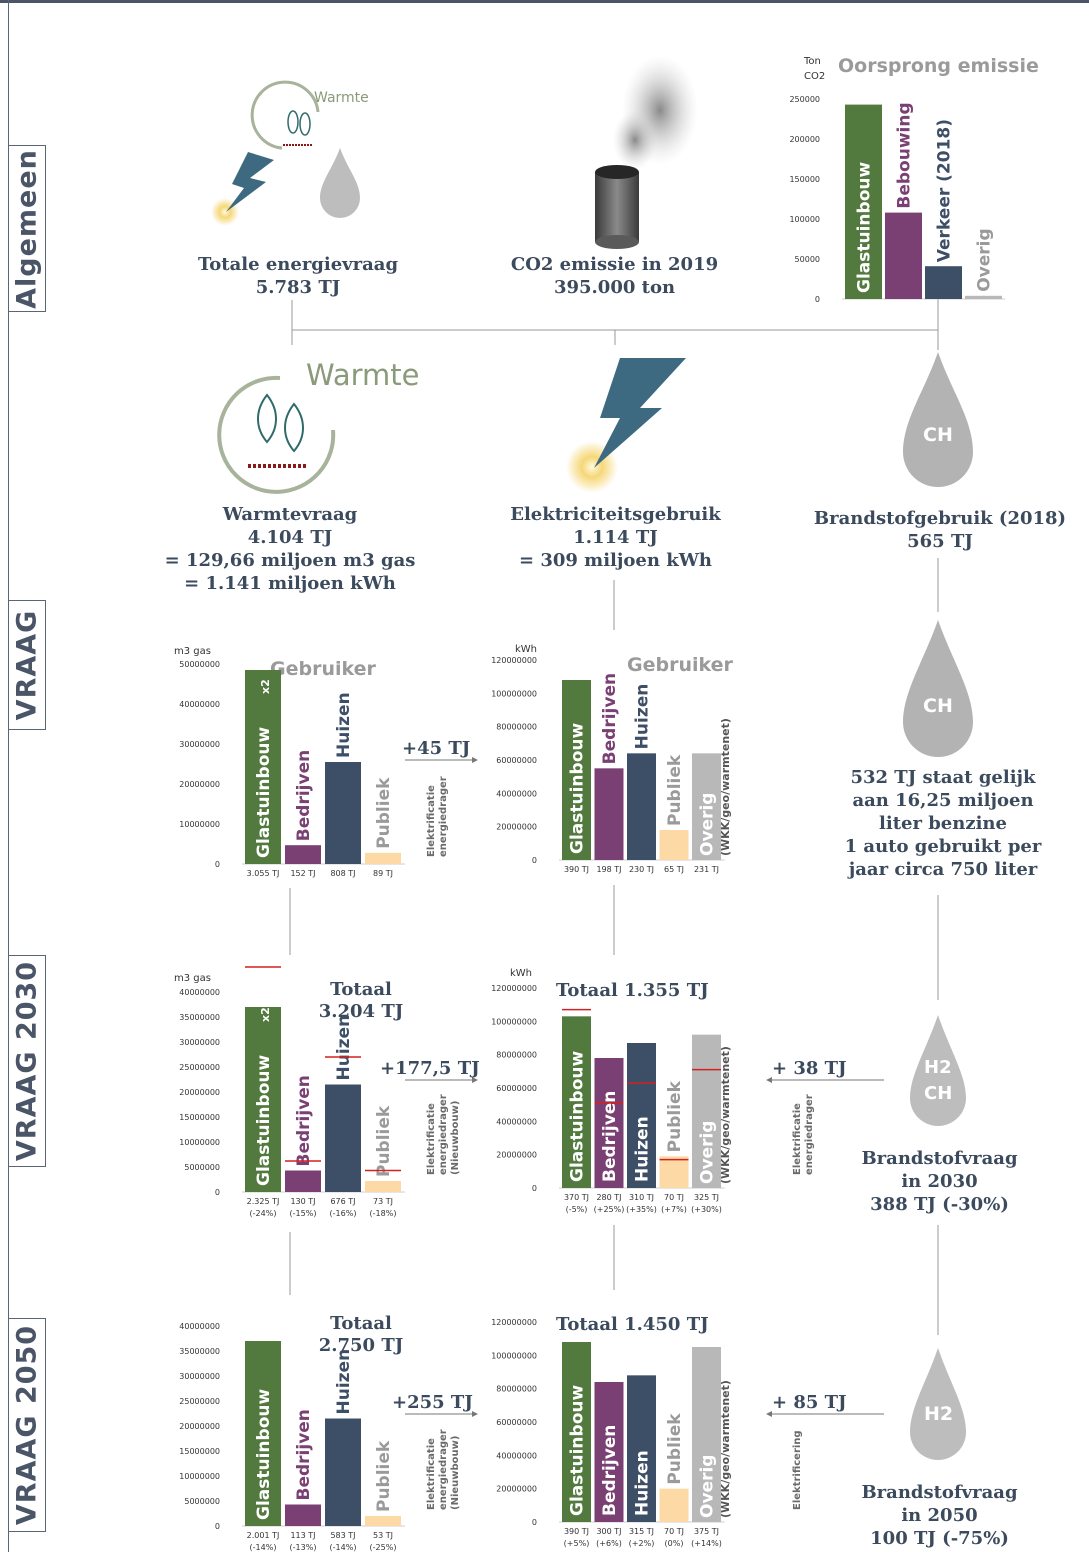  What do you see at coordinates (302, 1201) in the screenshot?
I see `gas2030-datalabel-2: 130 TJ` at bounding box center [302, 1201].